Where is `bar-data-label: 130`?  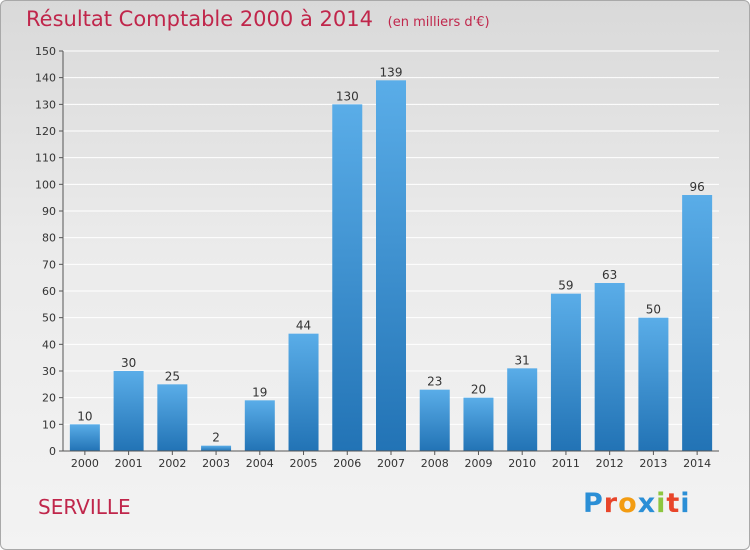 bar-data-label: 130 is located at coordinates (347, 96).